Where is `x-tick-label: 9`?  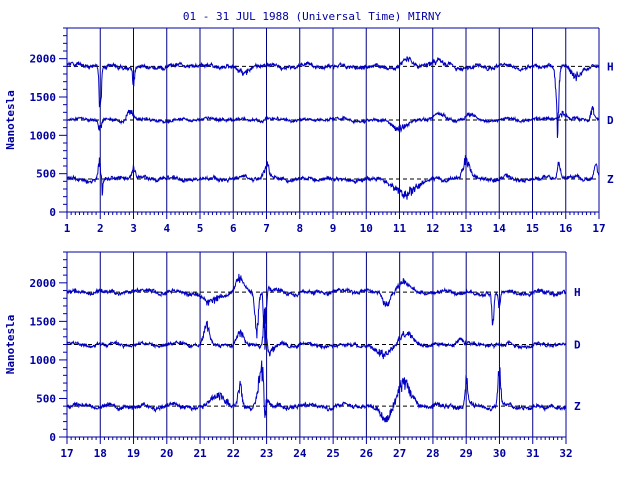 x-tick-label: 9 is located at coordinates (333, 228).